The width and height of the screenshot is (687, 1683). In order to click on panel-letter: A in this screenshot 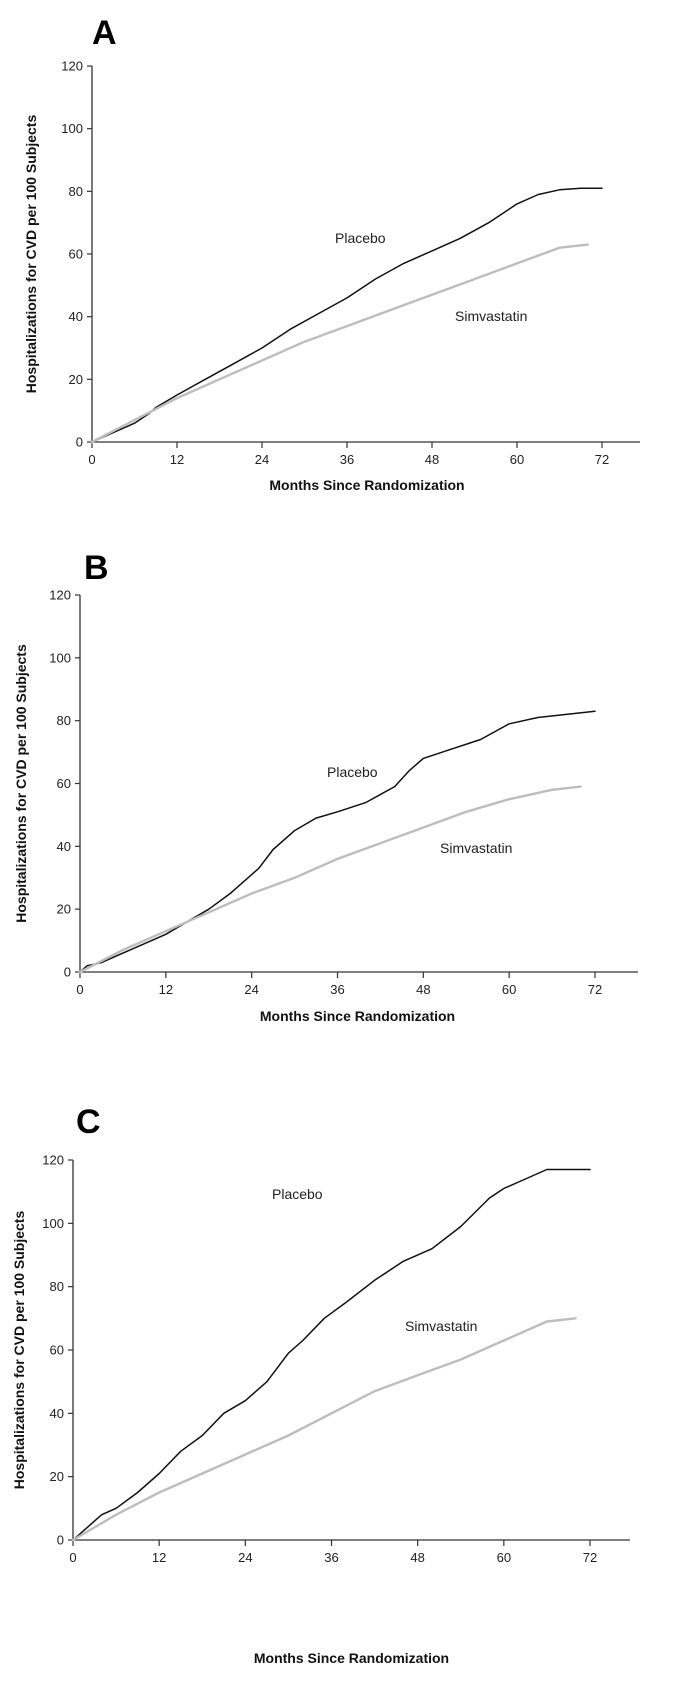, I will do `click(104, 33)`.